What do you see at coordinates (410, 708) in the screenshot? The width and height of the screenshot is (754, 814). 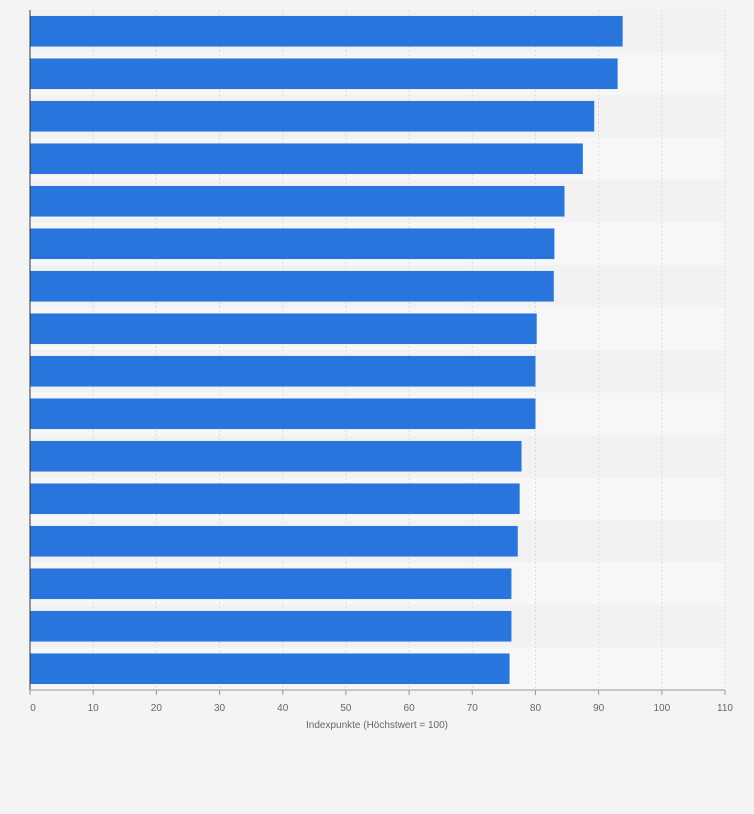 I see `x-tick-label: 60` at bounding box center [410, 708].